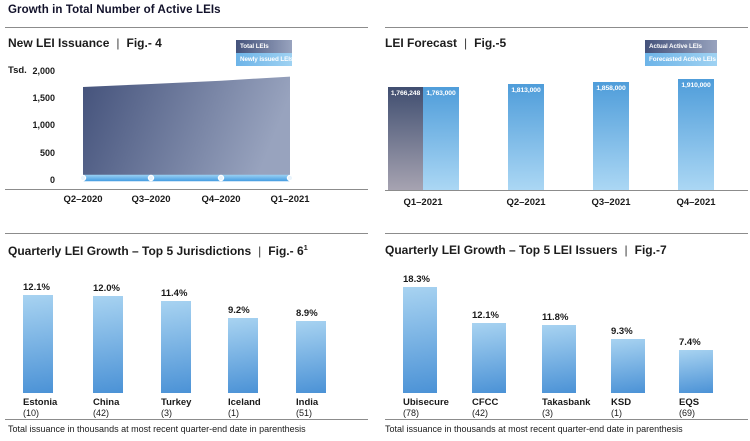 The height and width of the screenshot is (441, 750). What do you see at coordinates (239, 310) in the screenshot?
I see `bar-percent-label: 9.2%` at bounding box center [239, 310].